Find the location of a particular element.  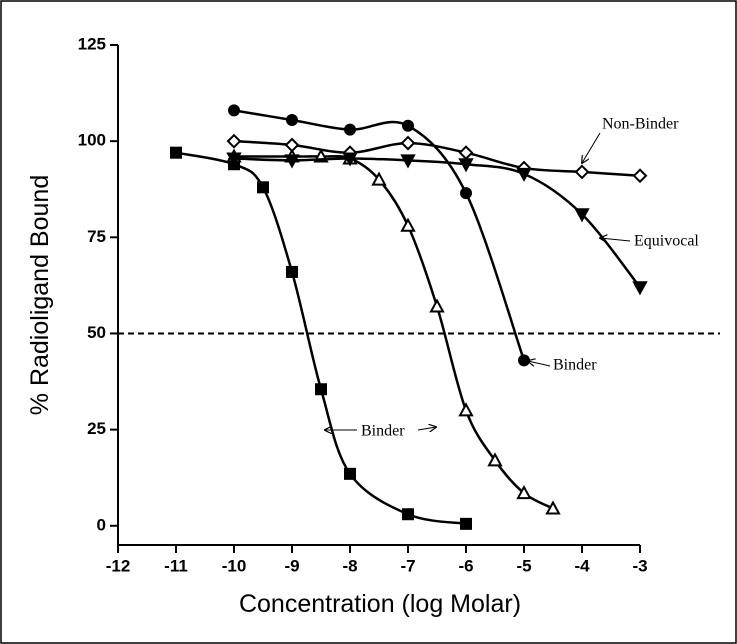

x-tick-label: -11 is located at coordinates (176, 565).